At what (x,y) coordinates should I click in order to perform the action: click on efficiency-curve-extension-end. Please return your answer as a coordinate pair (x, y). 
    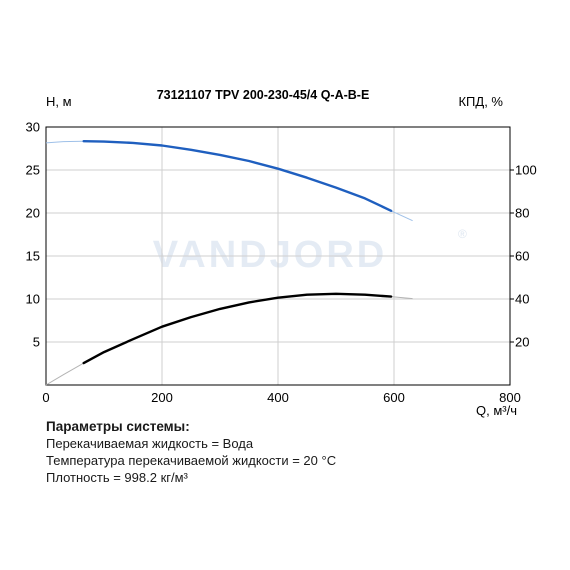
    Looking at the image, I should click on (402, 298).